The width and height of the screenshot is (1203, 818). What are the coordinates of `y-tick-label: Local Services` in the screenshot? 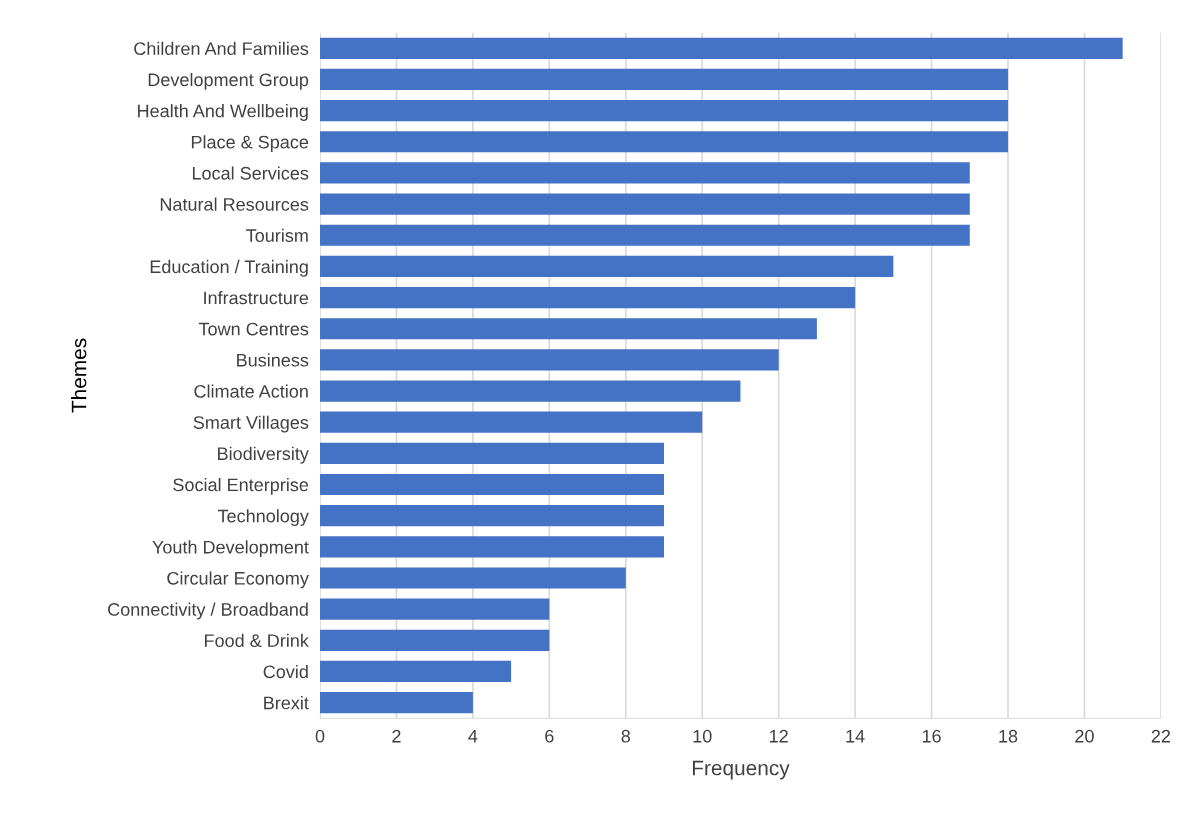 It's located at (250, 173).